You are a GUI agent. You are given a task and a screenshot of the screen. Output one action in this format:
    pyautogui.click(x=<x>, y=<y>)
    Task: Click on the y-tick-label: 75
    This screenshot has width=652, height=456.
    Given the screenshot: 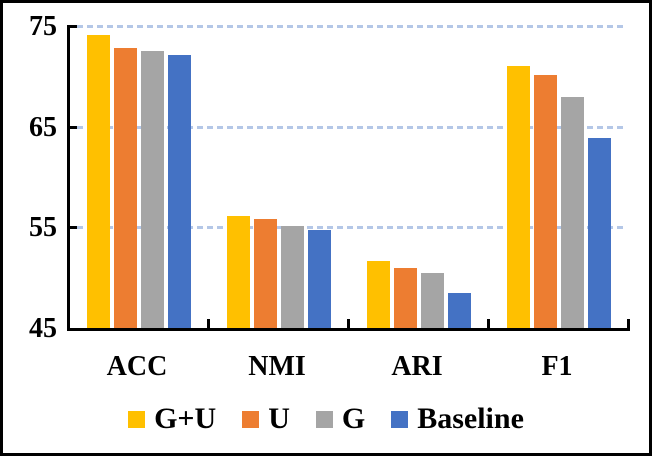 What is the action you would take?
    pyautogui.click(x=43, y=26)
    